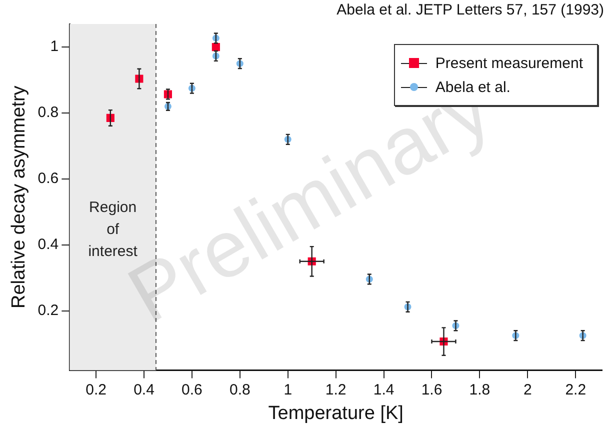 The image size is (608, 431). I want to click on x-tick-label: 2.2, so click(575, 389).